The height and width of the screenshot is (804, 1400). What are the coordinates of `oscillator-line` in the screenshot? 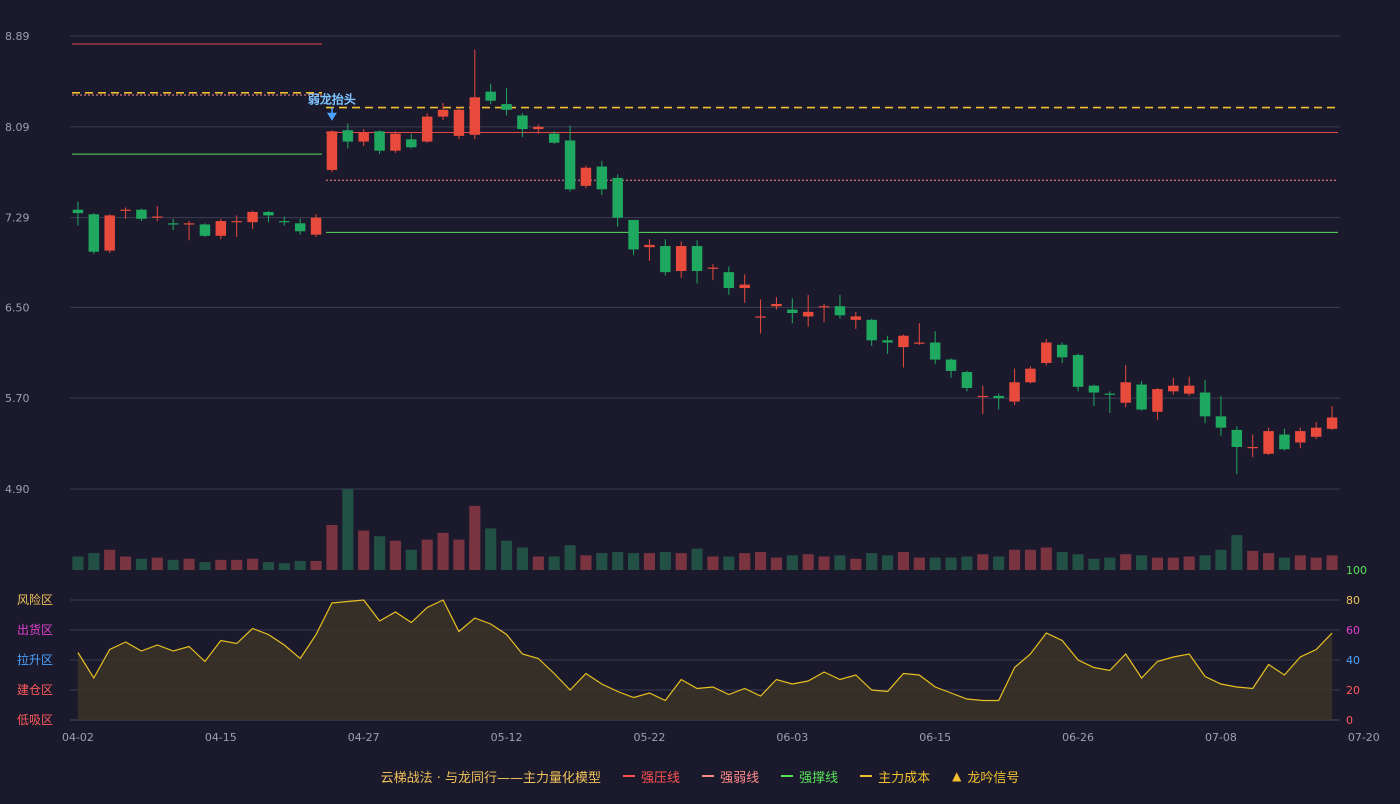 It's located at (705, 650).